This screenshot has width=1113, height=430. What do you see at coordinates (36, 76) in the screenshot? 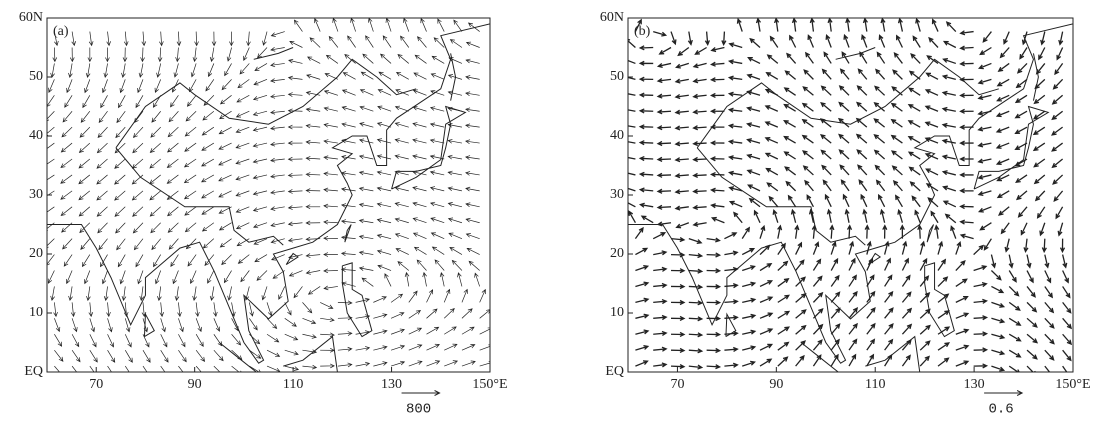
I see `y-tick-label: 50` at bounding box center [36, 76].